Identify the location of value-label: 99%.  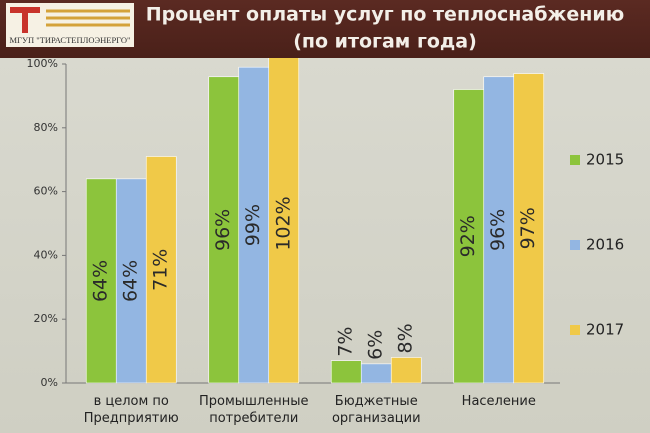
(253, 225).